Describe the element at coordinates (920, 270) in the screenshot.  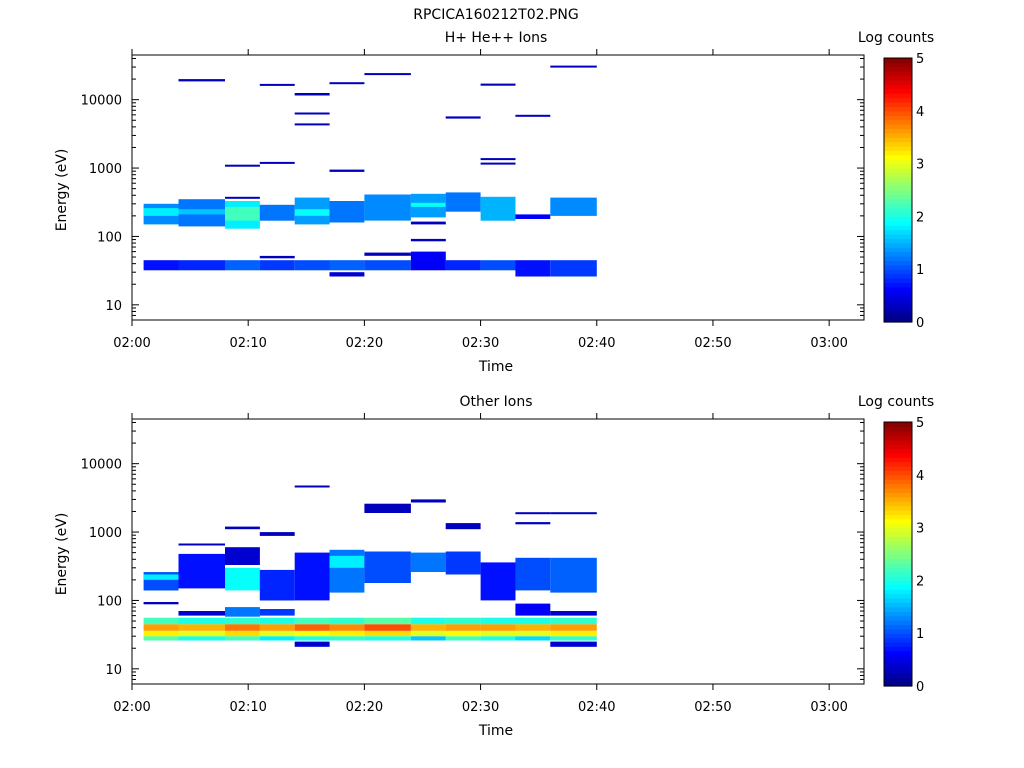
I see `colorbar-tick-label: 1` at that location.